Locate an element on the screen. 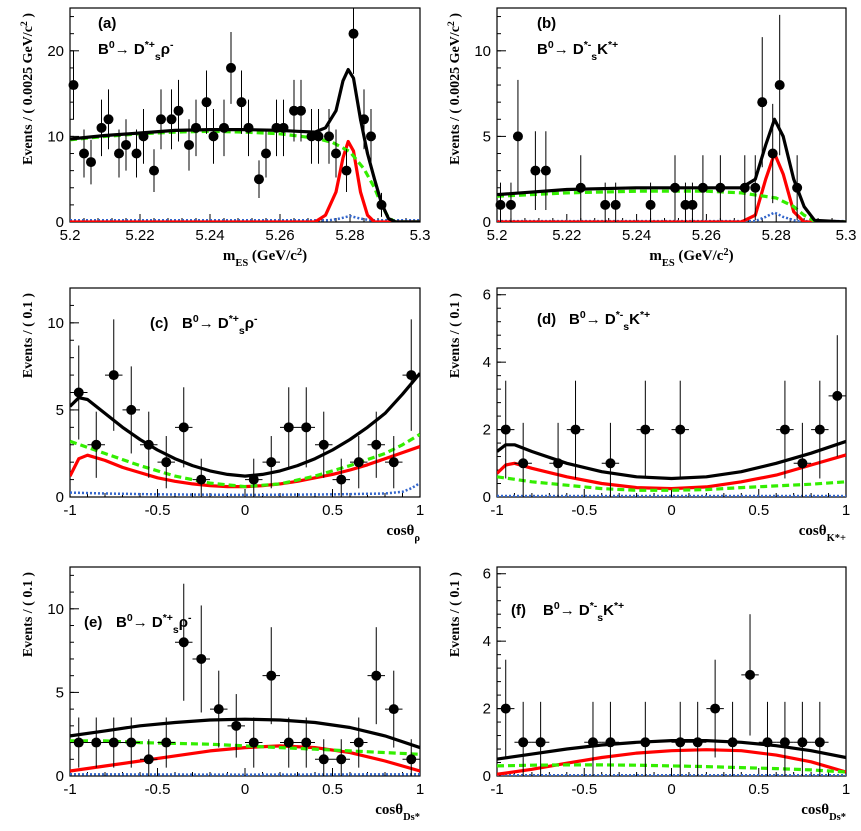 This screenshot has width=861, height=831. x-tick-label: 0 is located at coordinates (245, 510).